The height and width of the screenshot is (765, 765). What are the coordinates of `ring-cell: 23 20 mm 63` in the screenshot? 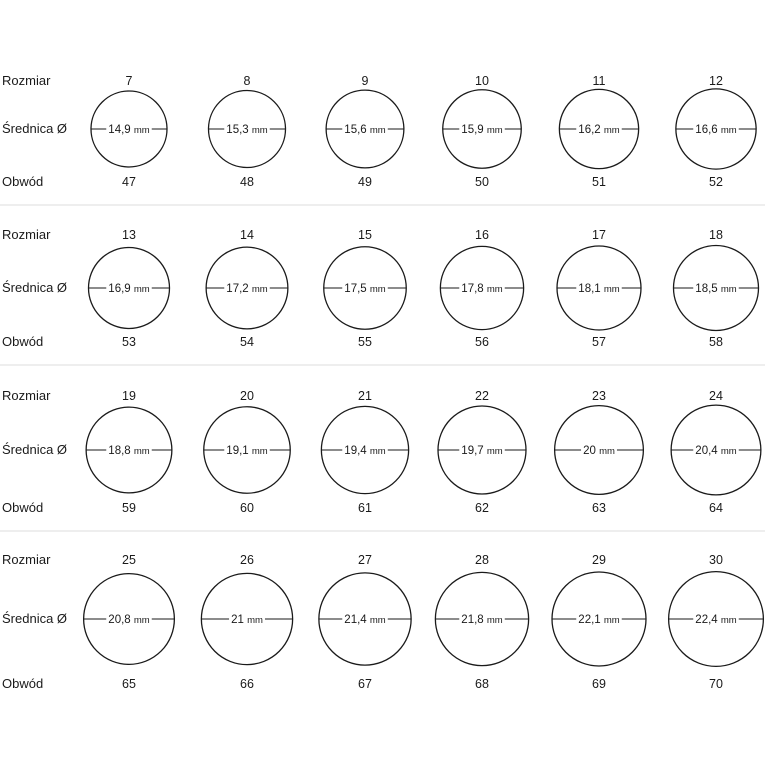 It's located at (599, 452).